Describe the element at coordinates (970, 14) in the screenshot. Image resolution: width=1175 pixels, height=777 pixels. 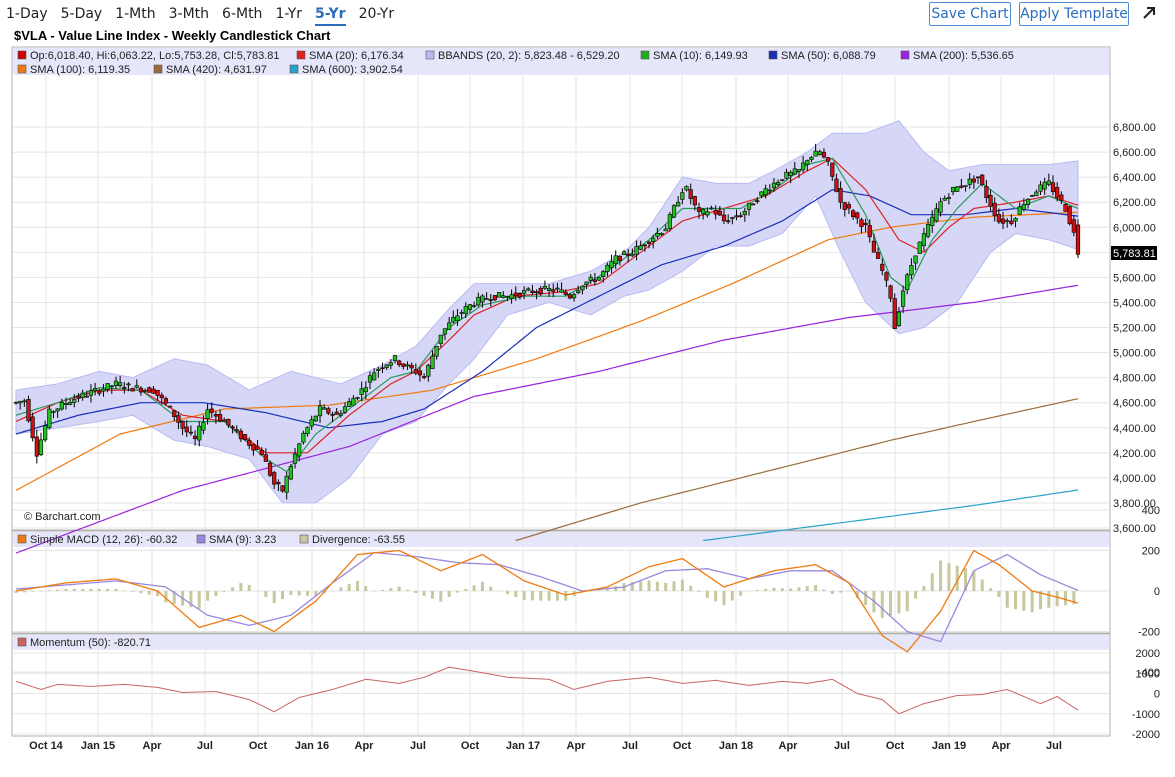
I see `save-chart-button: Save Chart` at that location.